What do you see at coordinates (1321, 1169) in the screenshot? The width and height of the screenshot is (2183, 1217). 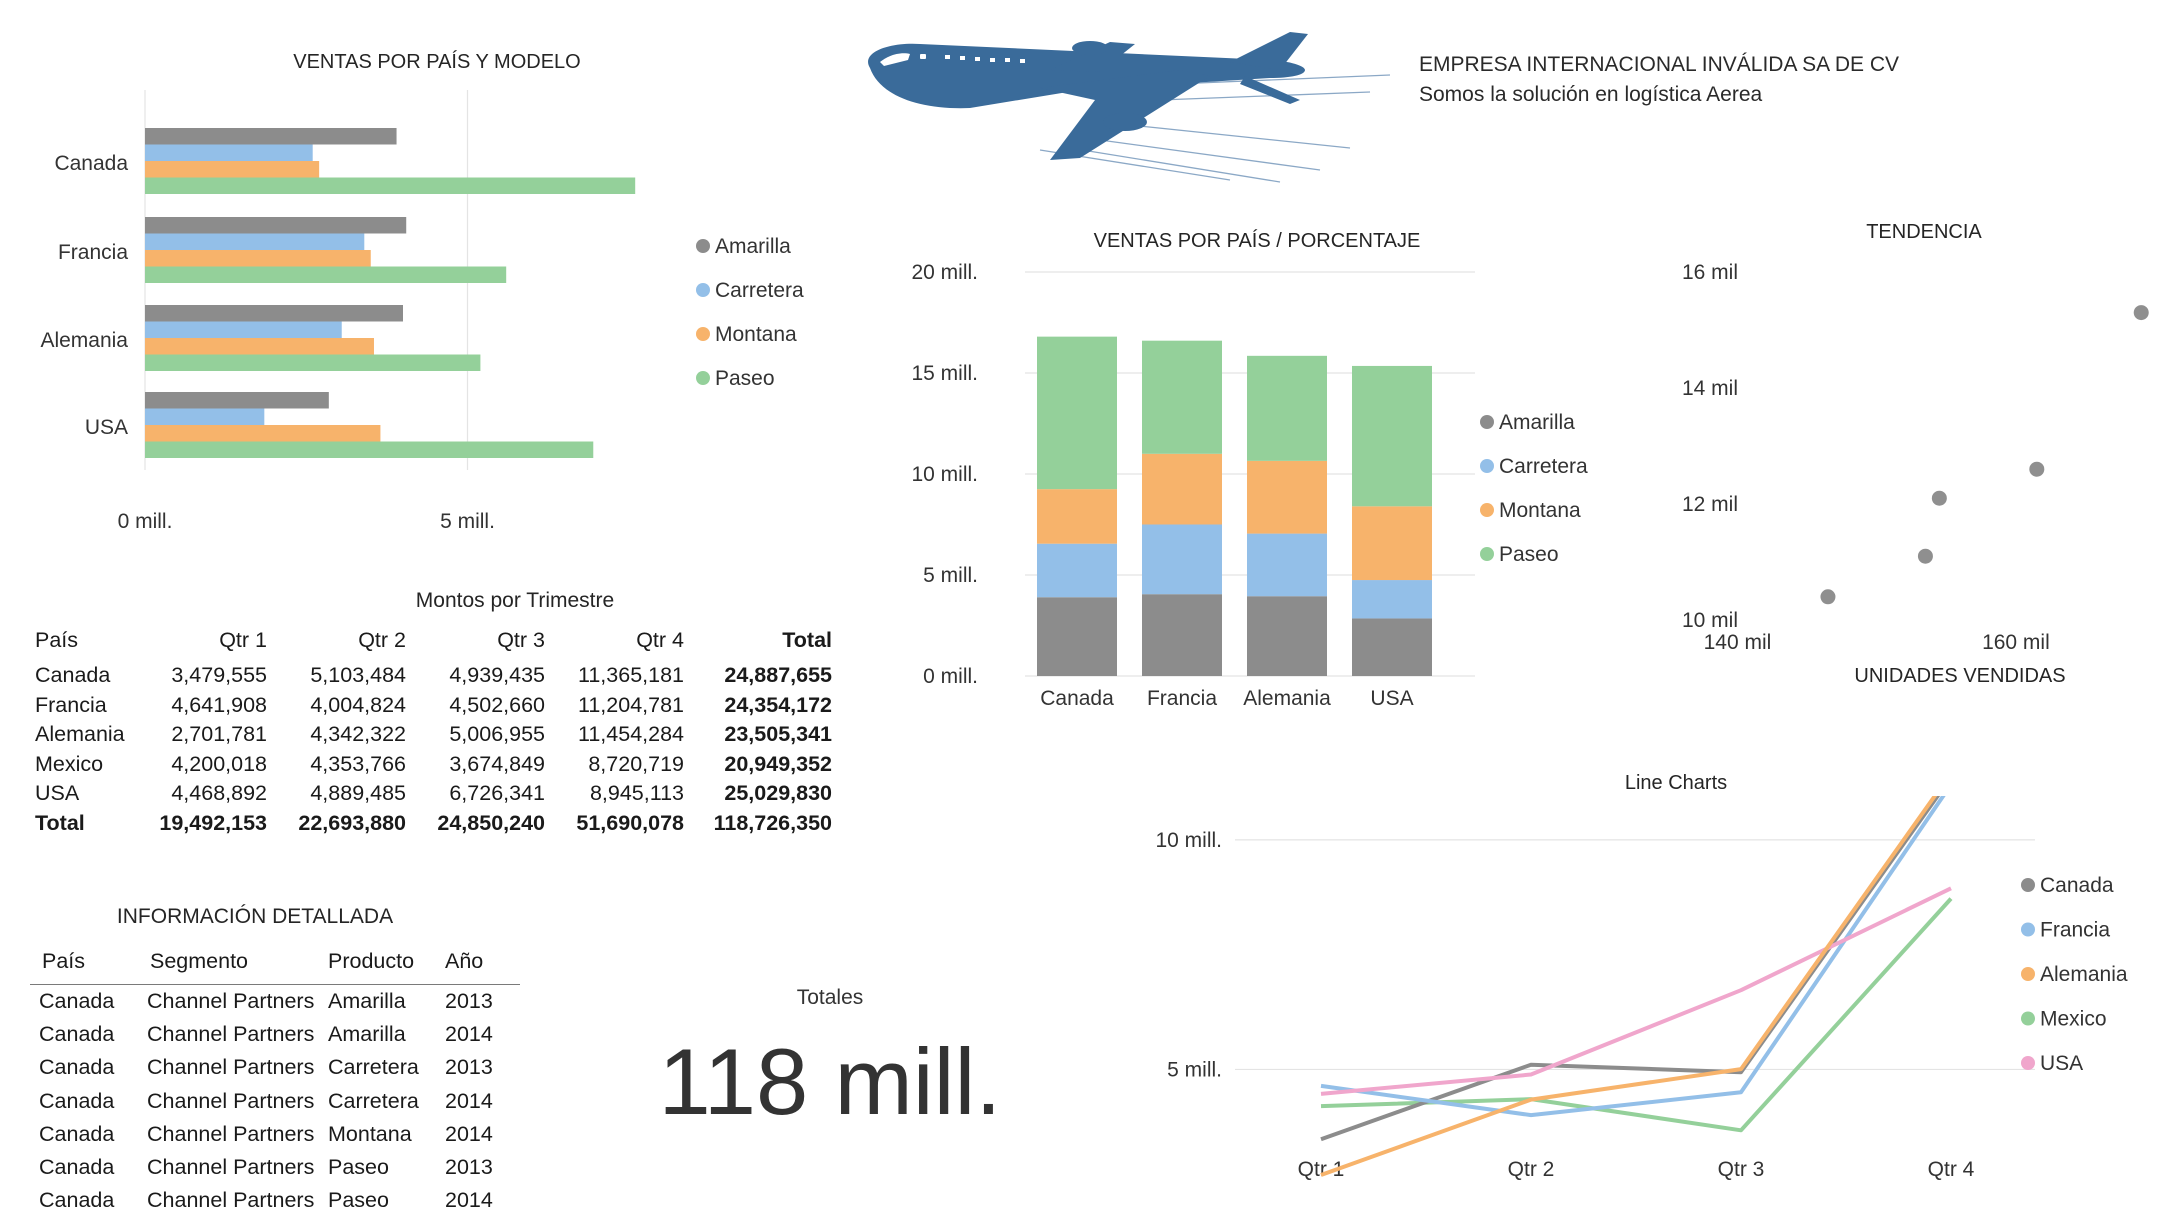 I see `chart4-x-tick: Qtr 1` at bounding box center [1321, 1169].